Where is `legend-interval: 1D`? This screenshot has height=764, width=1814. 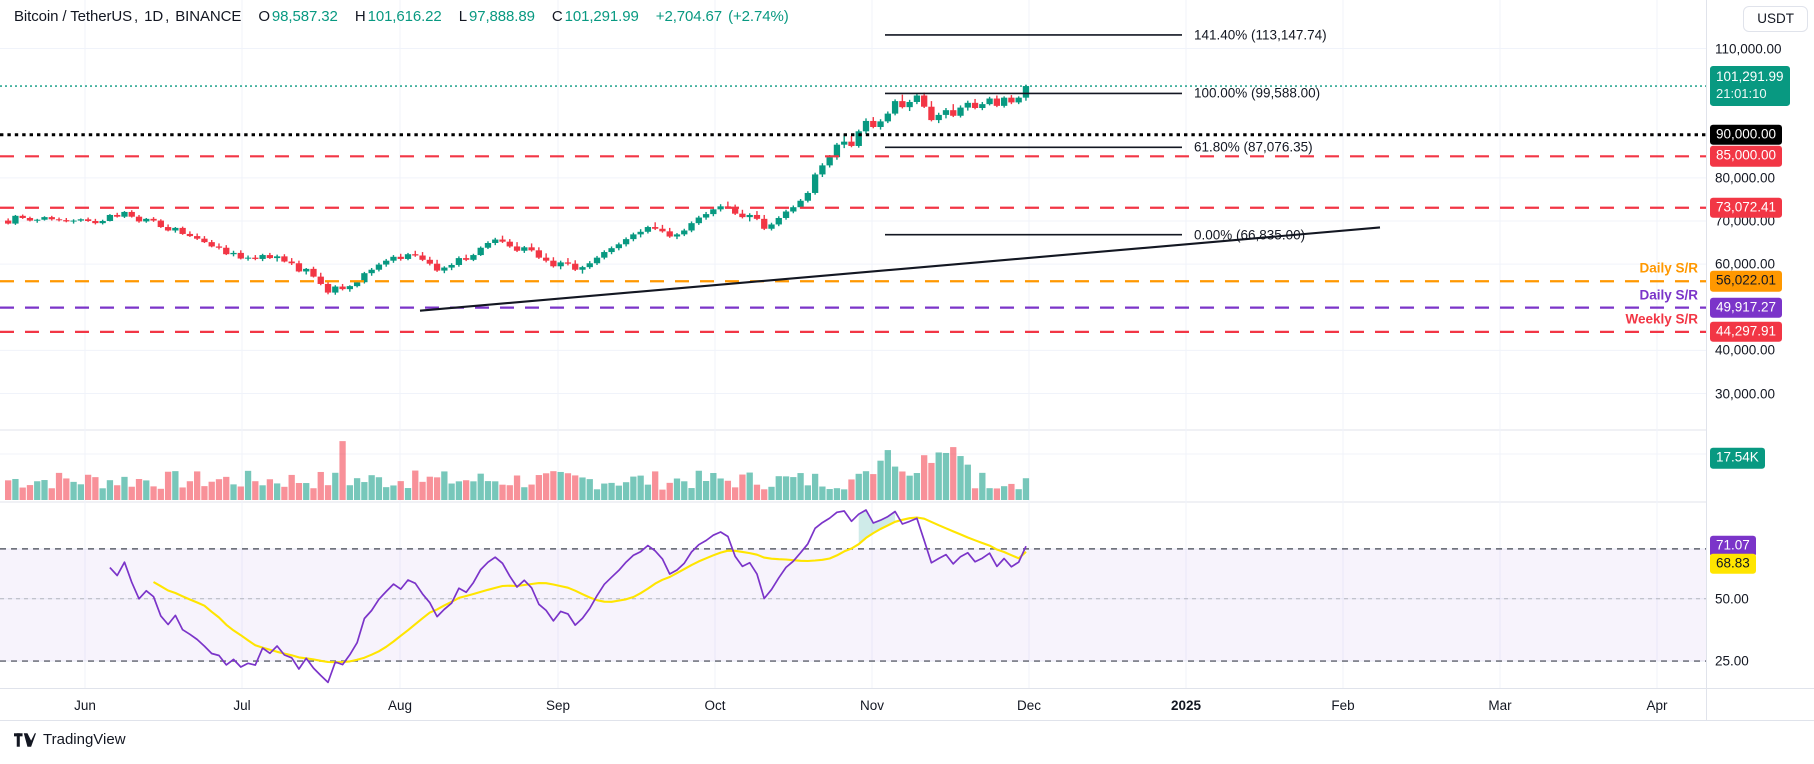
legend-interval: 1D is located at coordinates (154, 16).